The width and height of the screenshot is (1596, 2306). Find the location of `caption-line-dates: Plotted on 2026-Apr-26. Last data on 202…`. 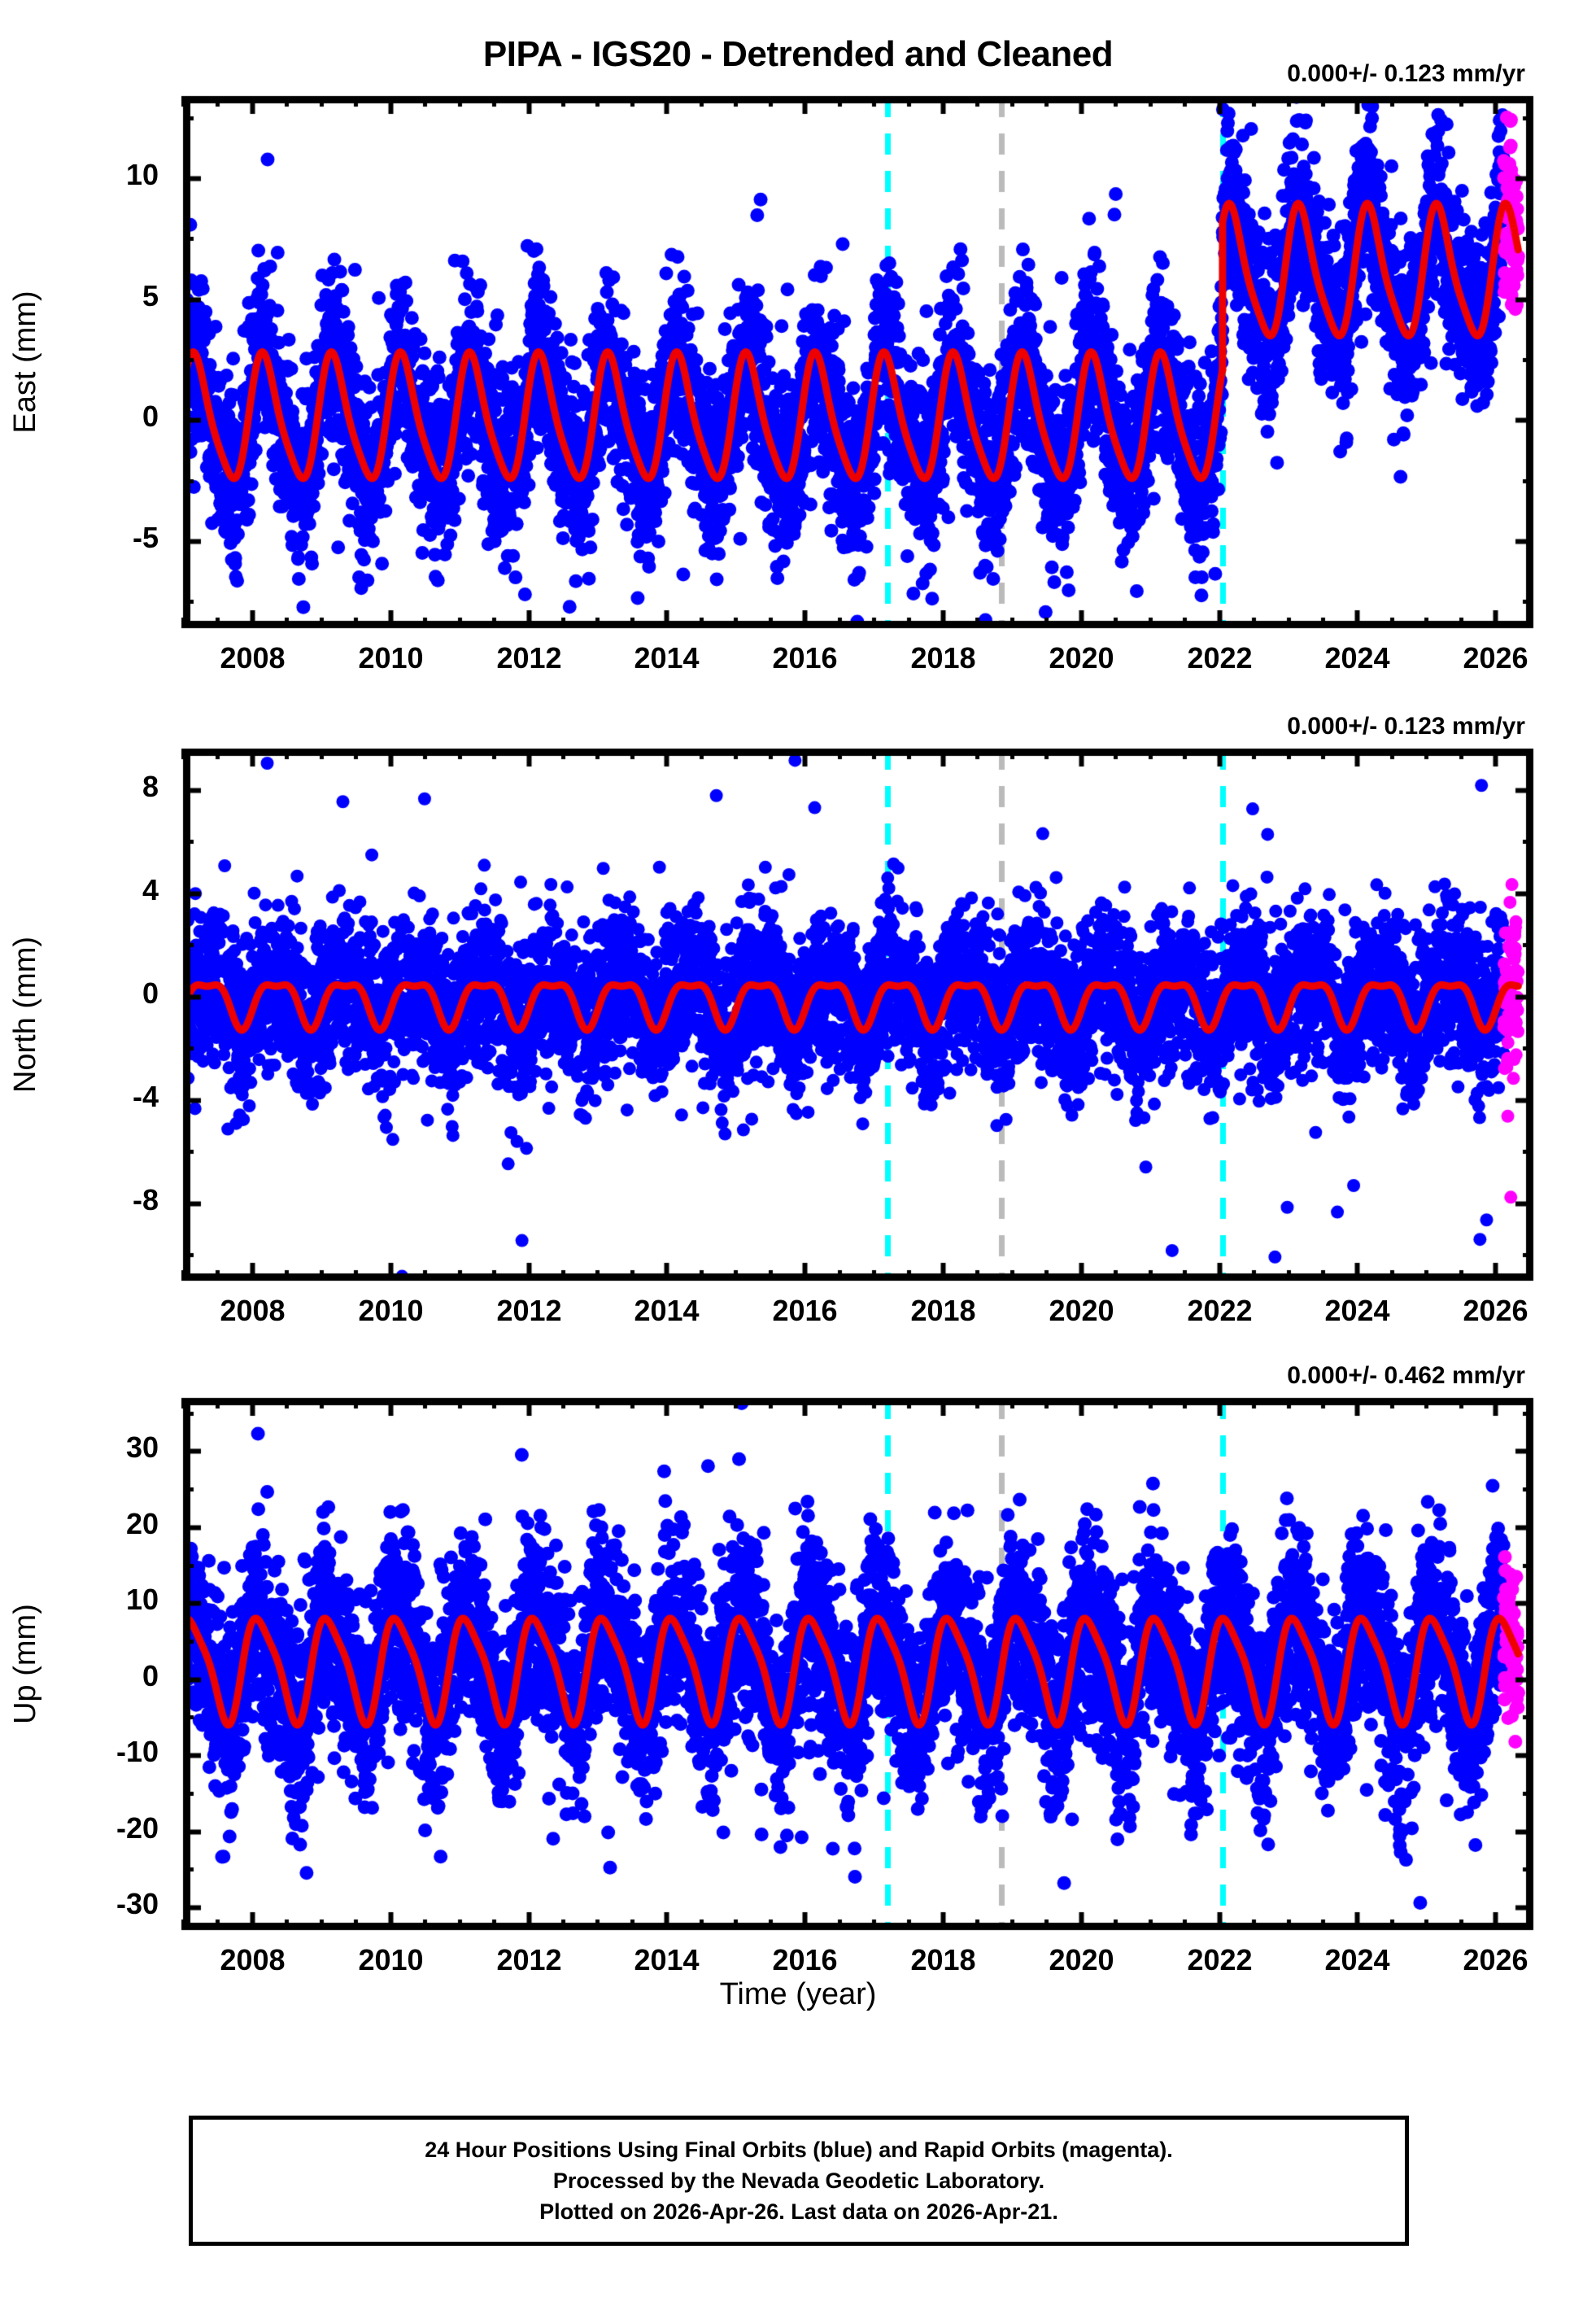

caption-line-dates: Plotted on 2026-Apr-26. Last data on 202… is located at coordinates (798, 2212).